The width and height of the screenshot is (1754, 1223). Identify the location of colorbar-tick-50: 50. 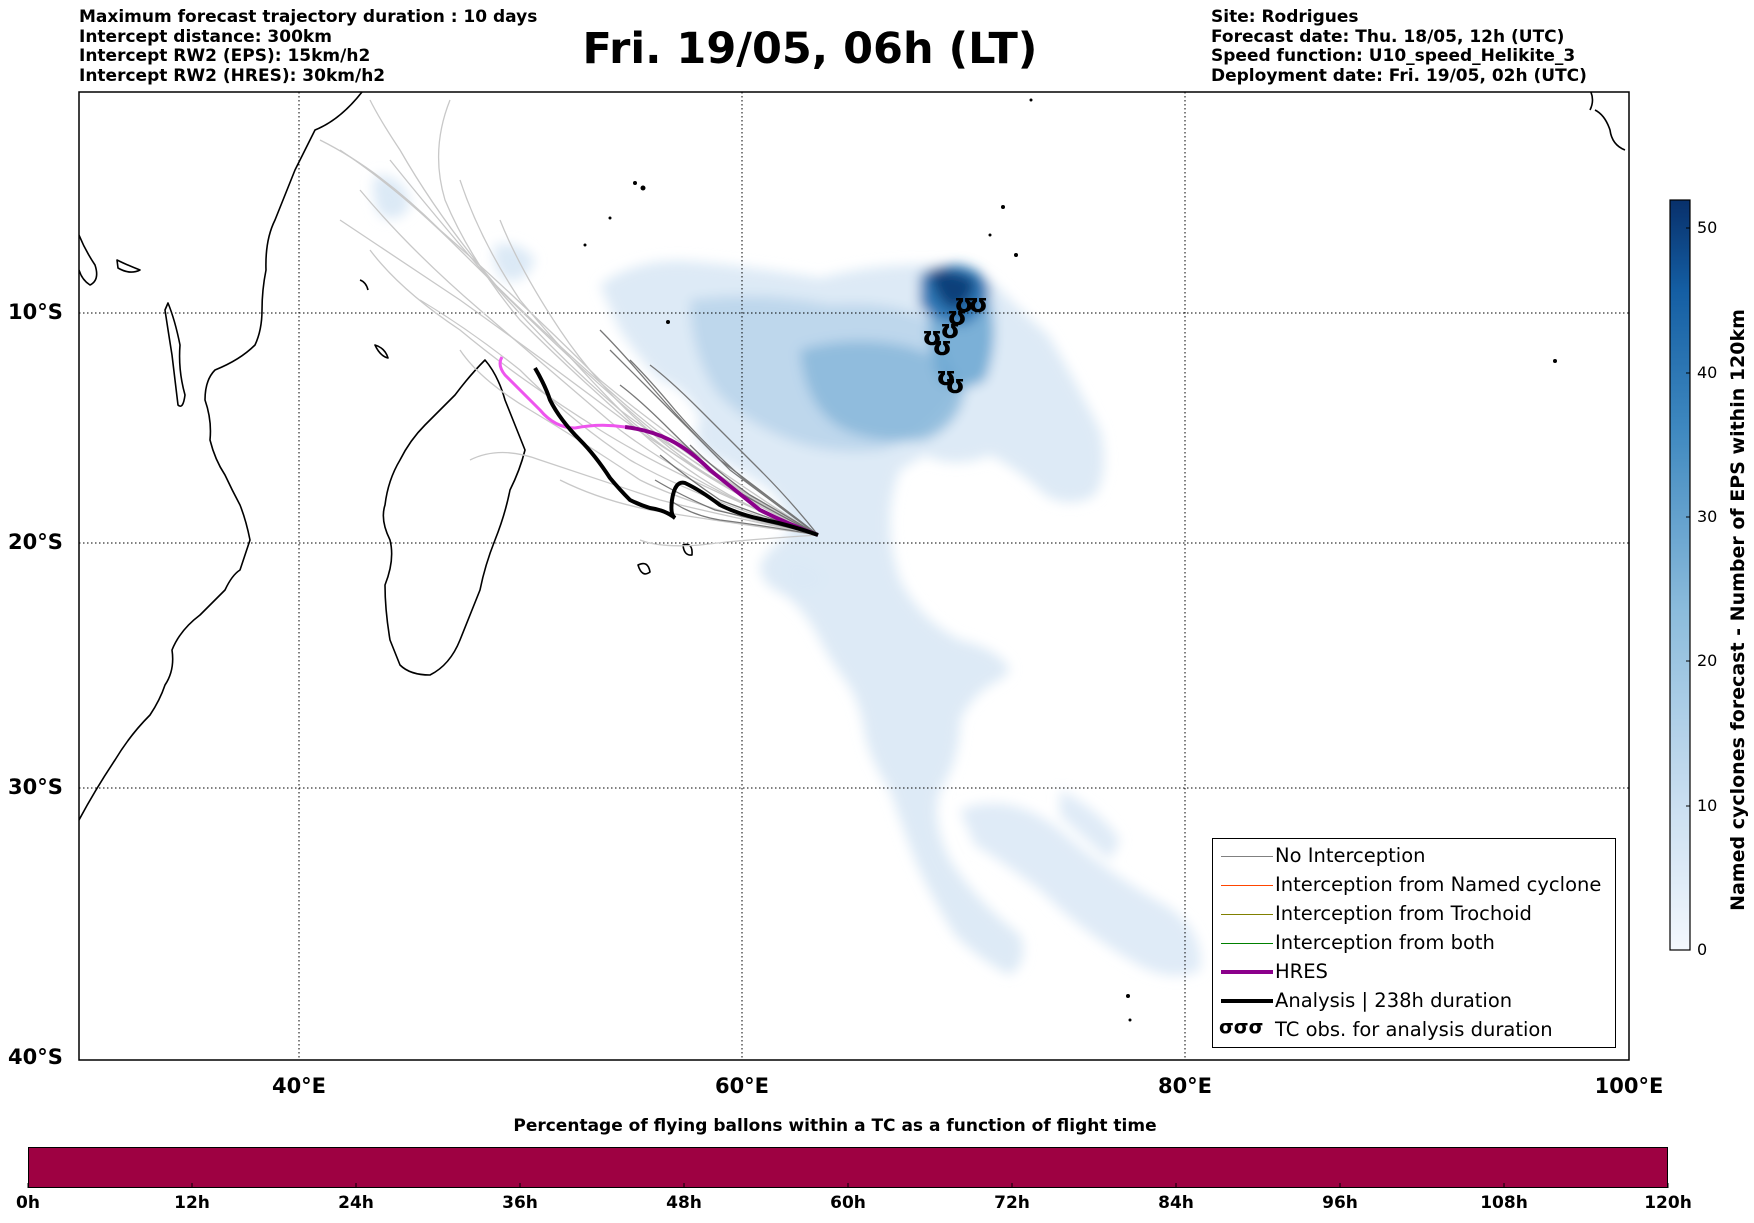
(1707, 227).